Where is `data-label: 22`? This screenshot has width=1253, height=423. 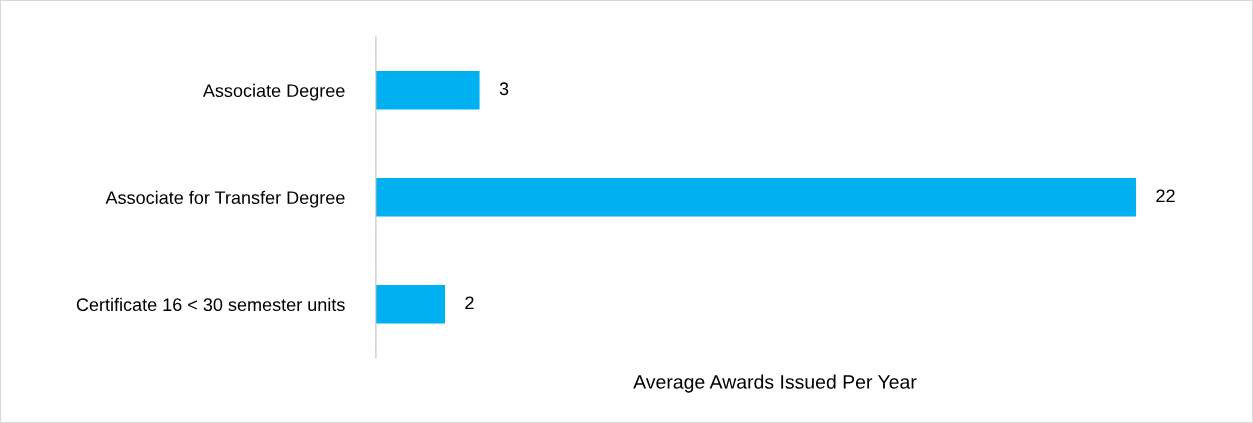 data-label: 22 is located at coordinates (1165, 195).